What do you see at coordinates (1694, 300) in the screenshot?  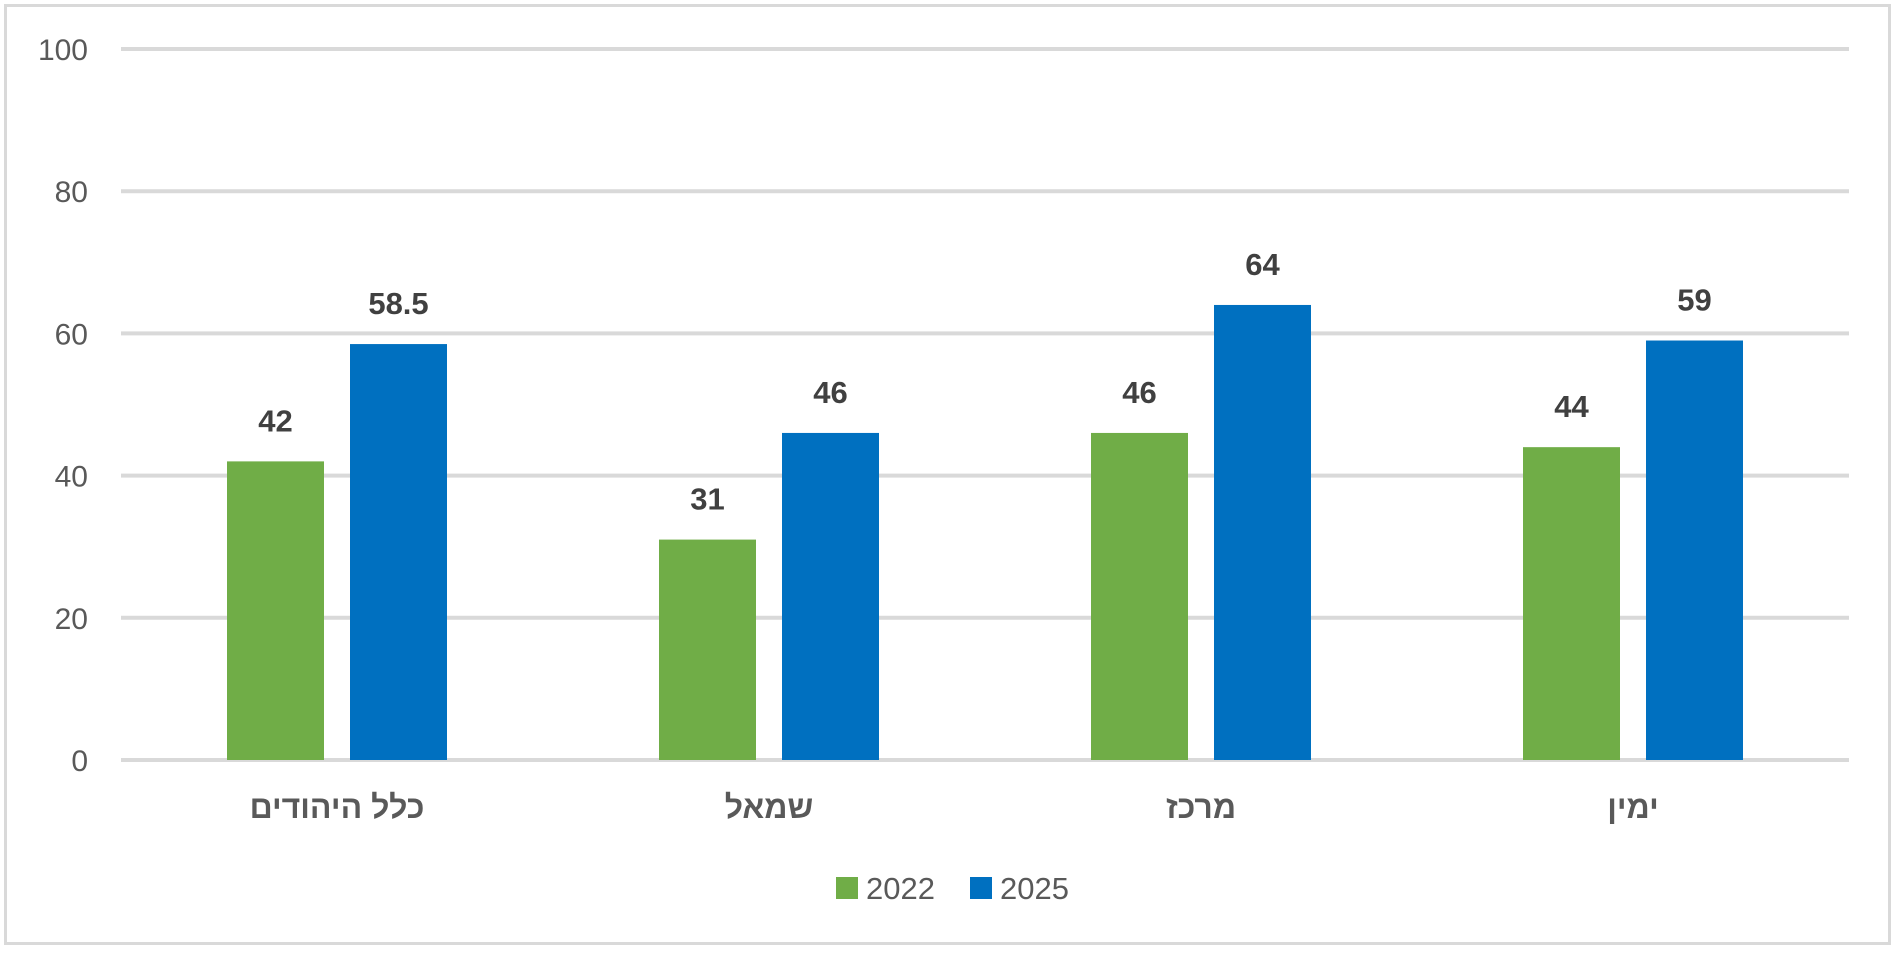 I see `data-label-2025-4: 59` at bounding box center [1694, 300].